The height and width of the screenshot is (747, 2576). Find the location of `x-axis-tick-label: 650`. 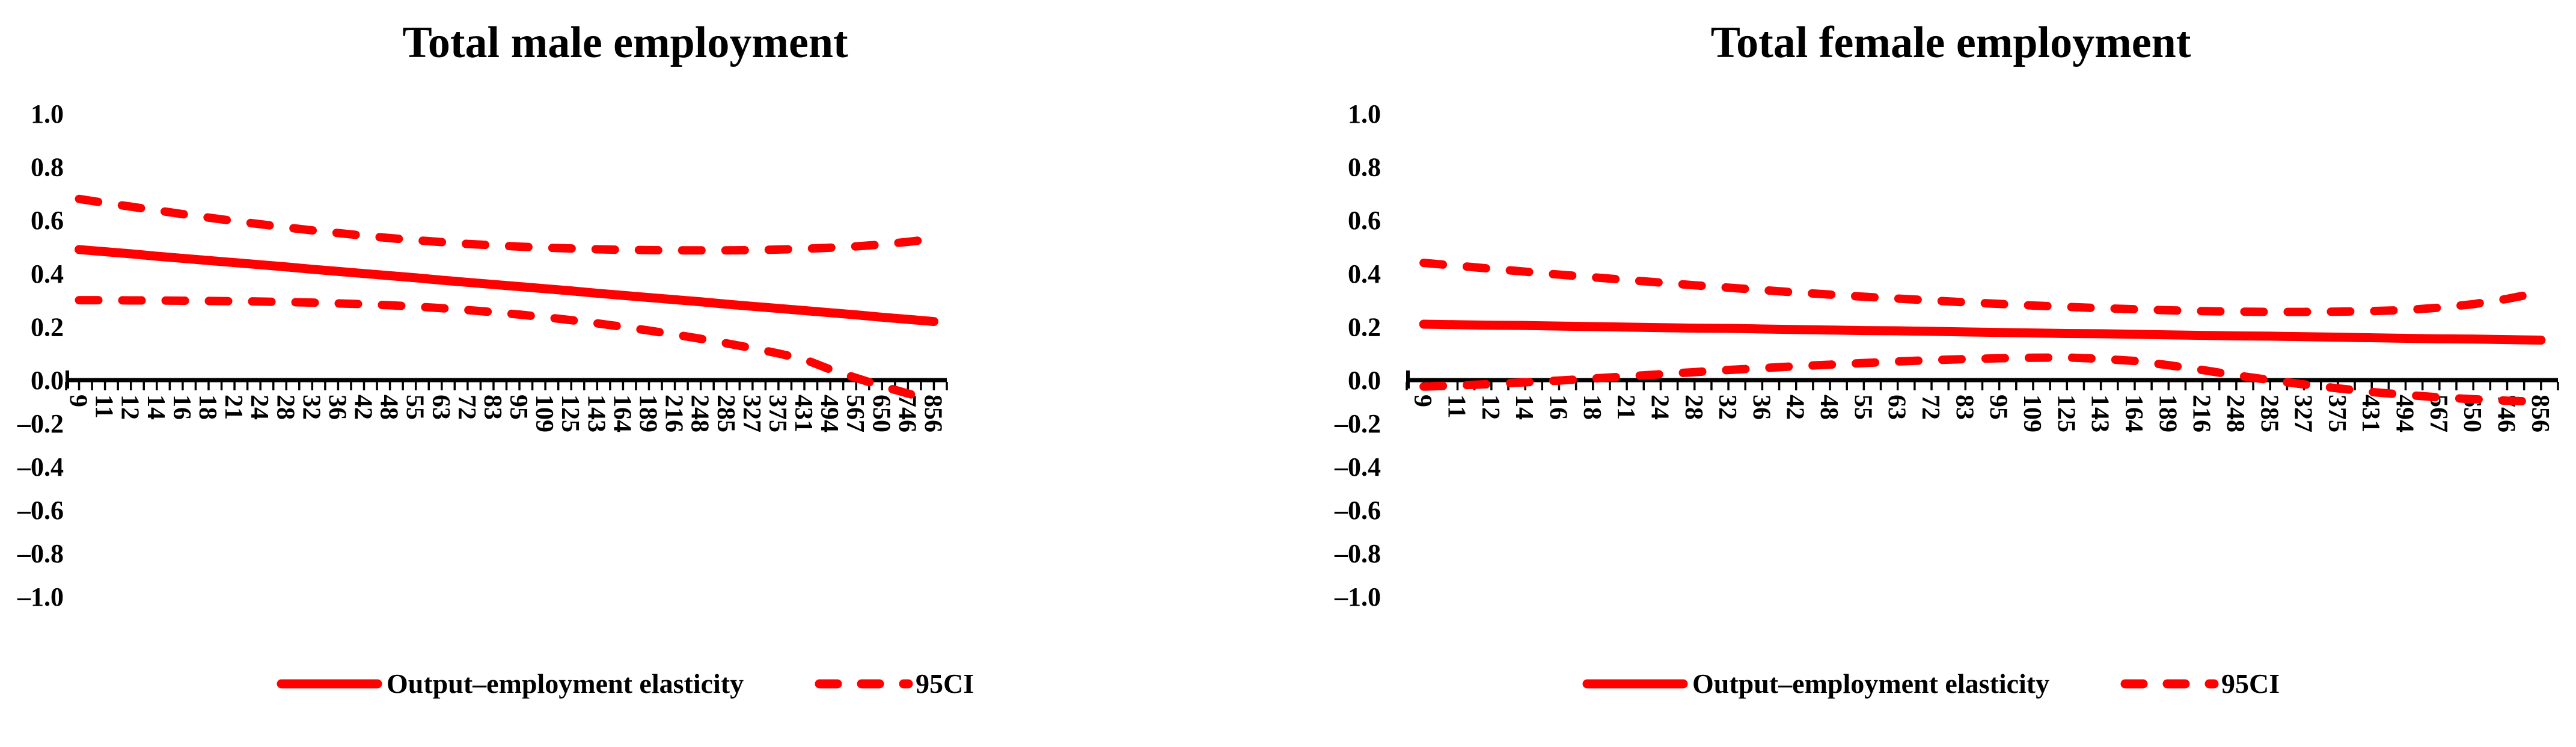

x-axis-tick-label: 650 is located at coordinates (881, 413).